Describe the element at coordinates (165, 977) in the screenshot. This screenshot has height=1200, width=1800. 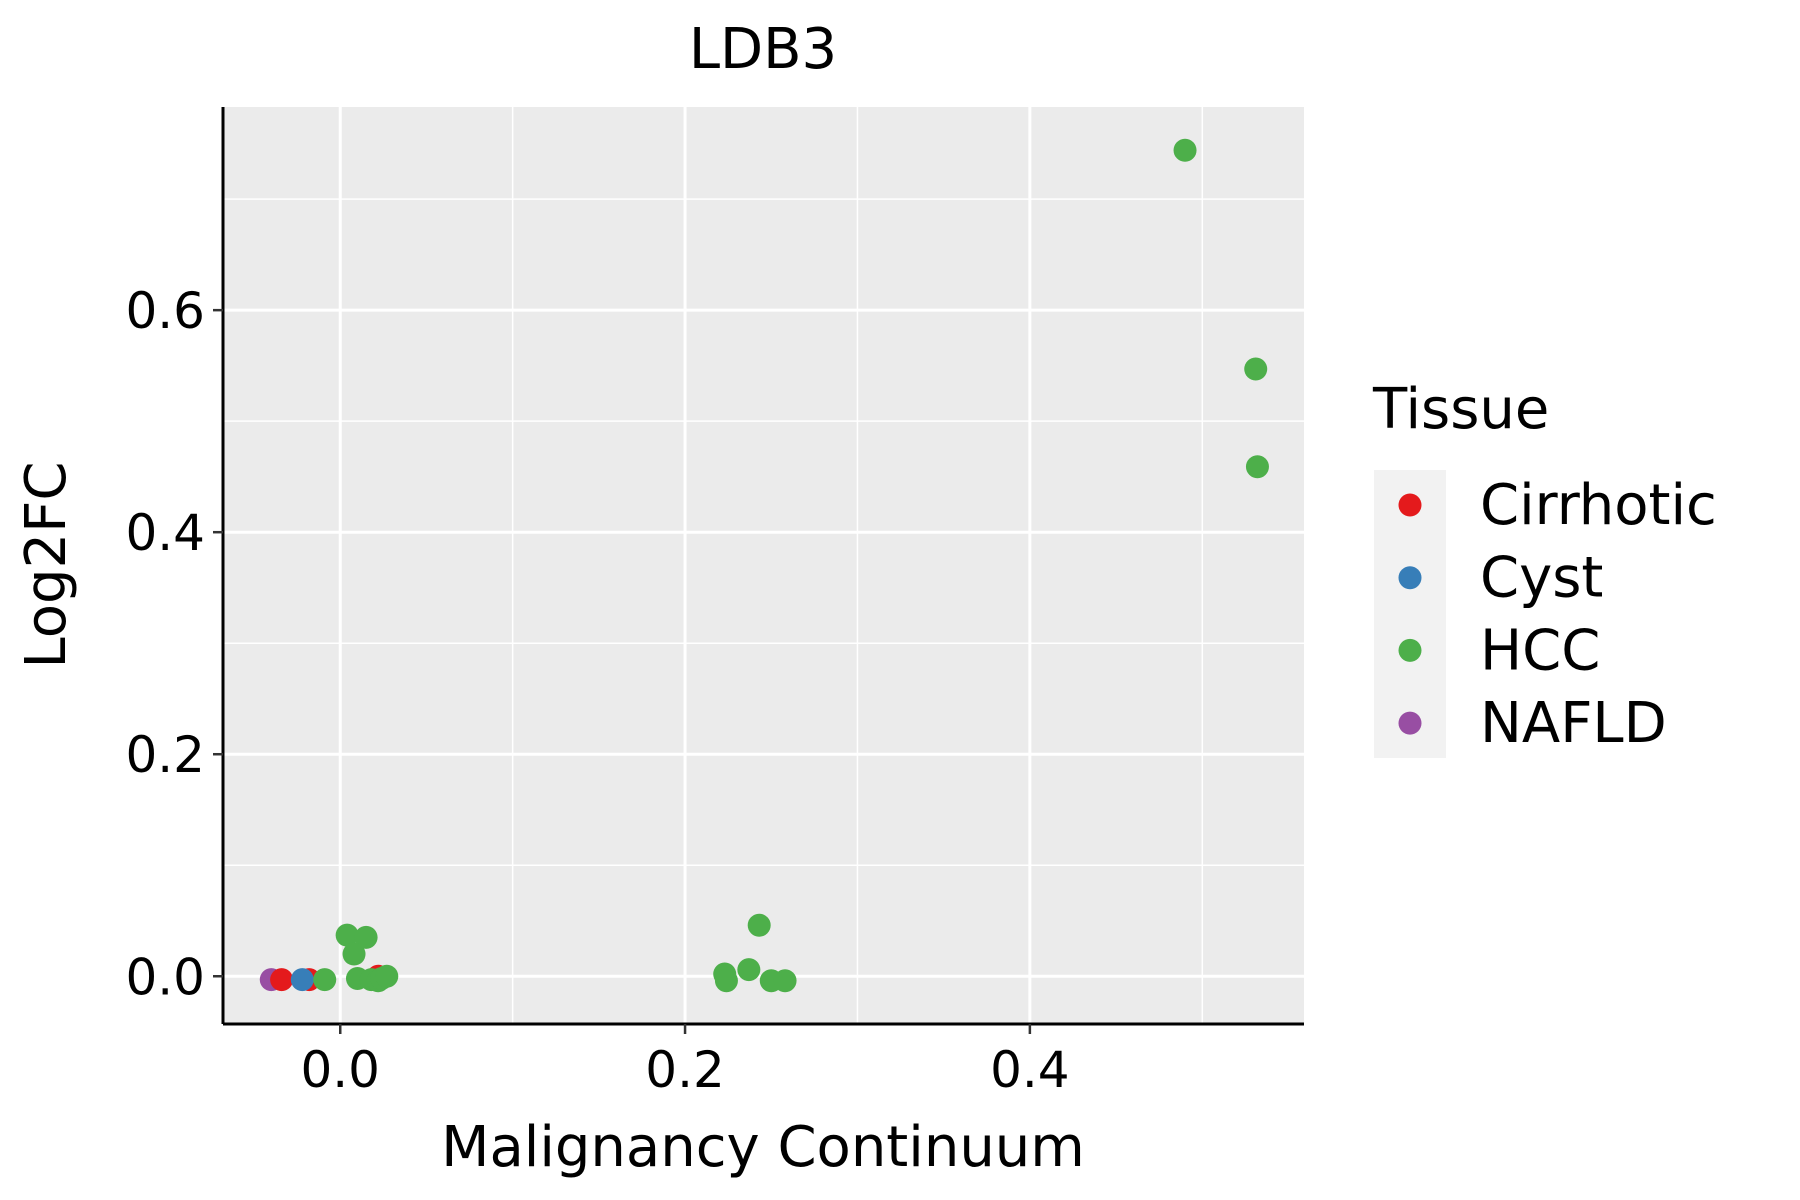
I see `y-tick-label: 0.0` at that location.